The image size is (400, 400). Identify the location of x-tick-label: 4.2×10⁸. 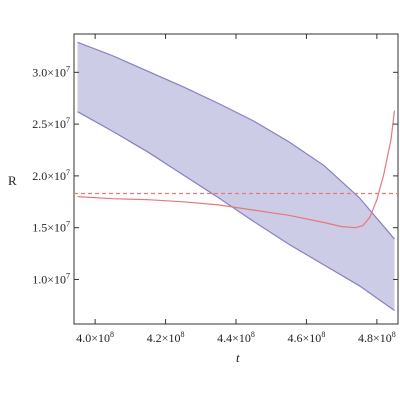
(166, 337).